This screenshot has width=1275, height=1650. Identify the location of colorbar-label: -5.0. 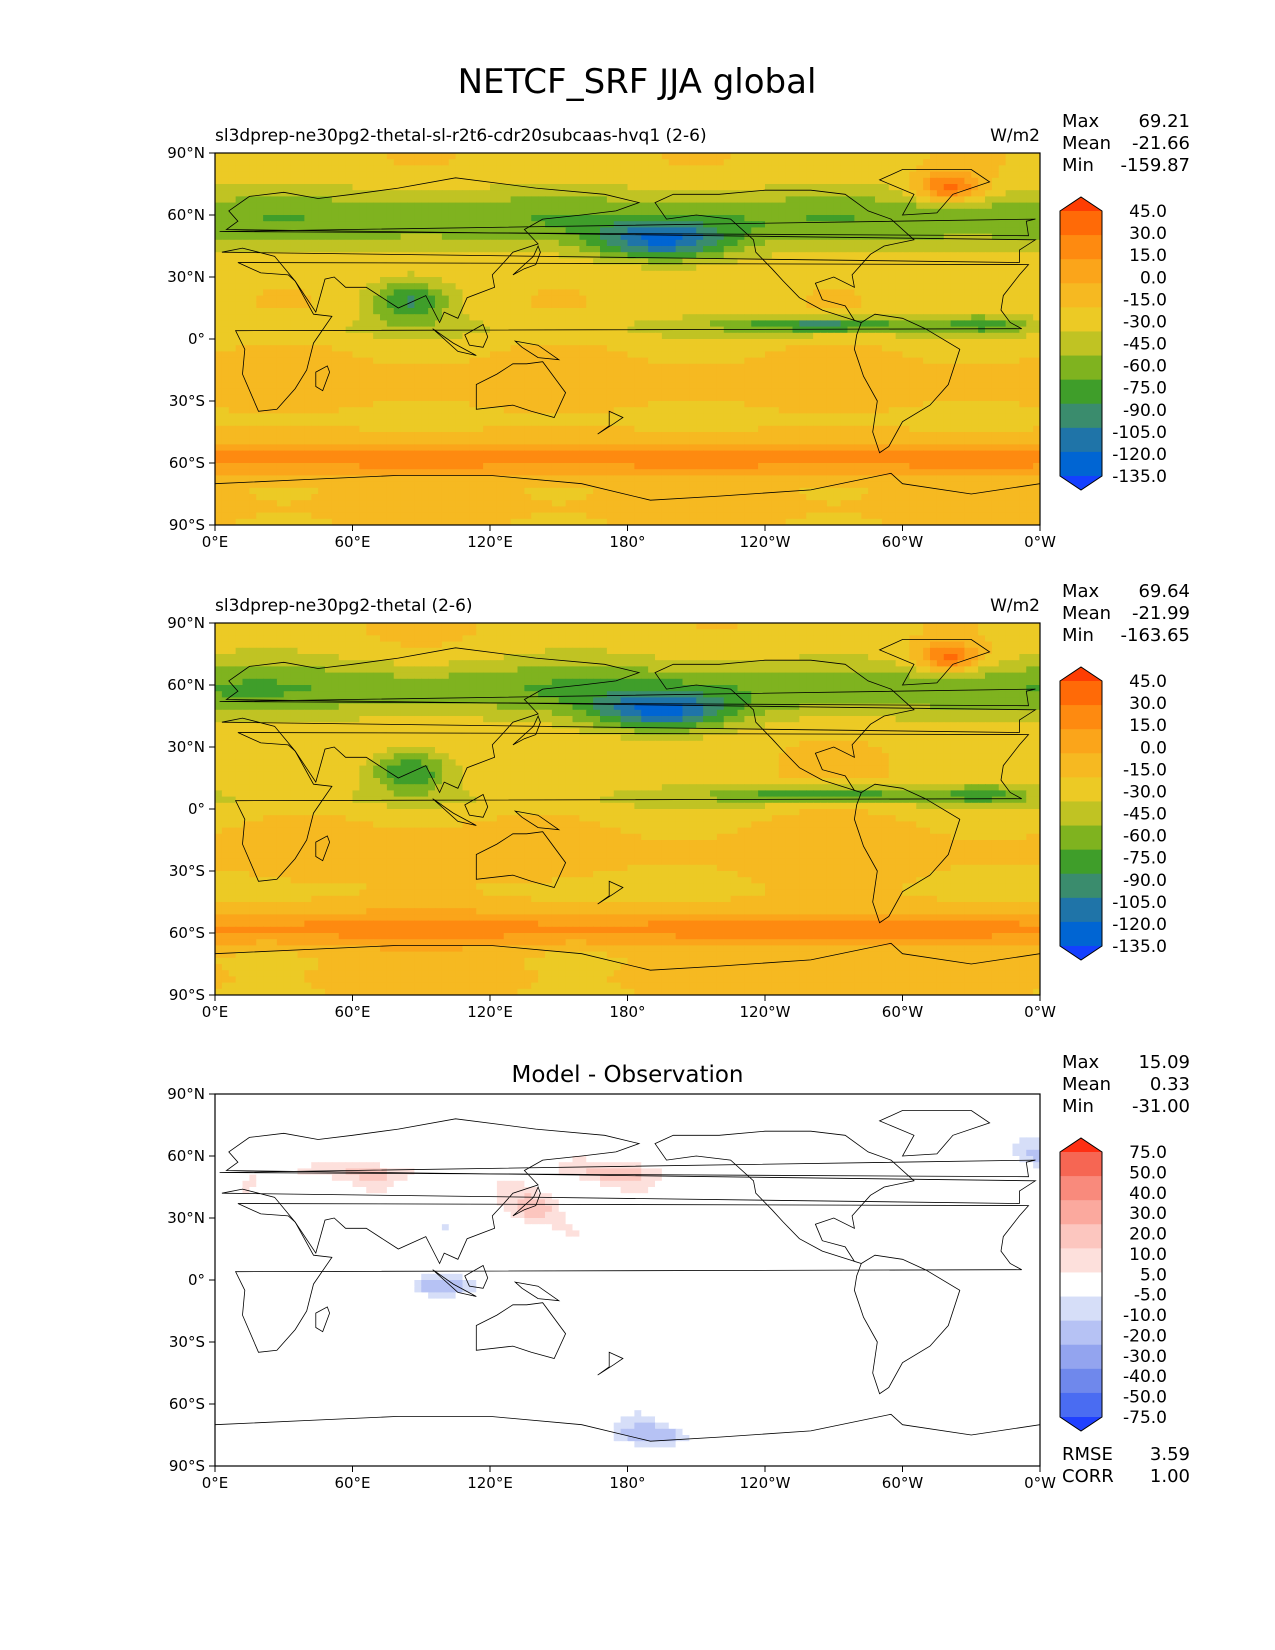
(1150, 1296).